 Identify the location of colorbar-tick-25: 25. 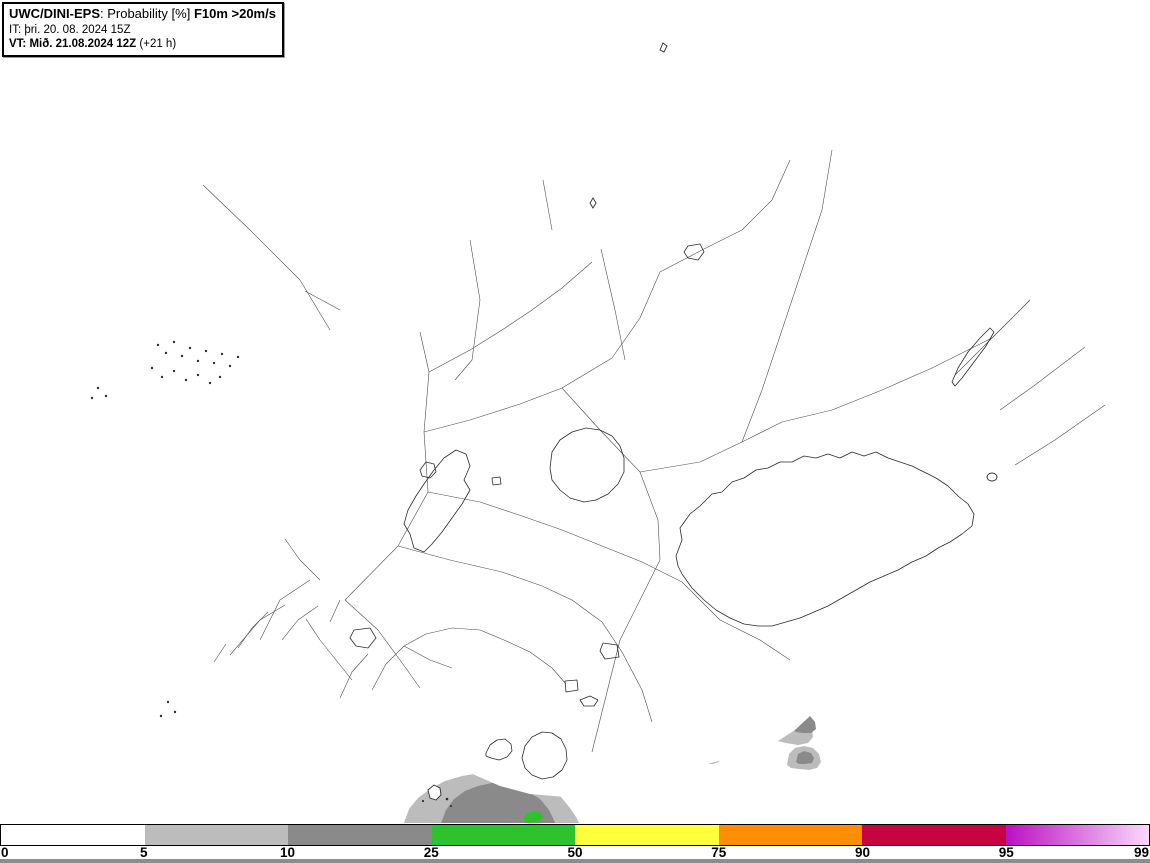
(431, 852).